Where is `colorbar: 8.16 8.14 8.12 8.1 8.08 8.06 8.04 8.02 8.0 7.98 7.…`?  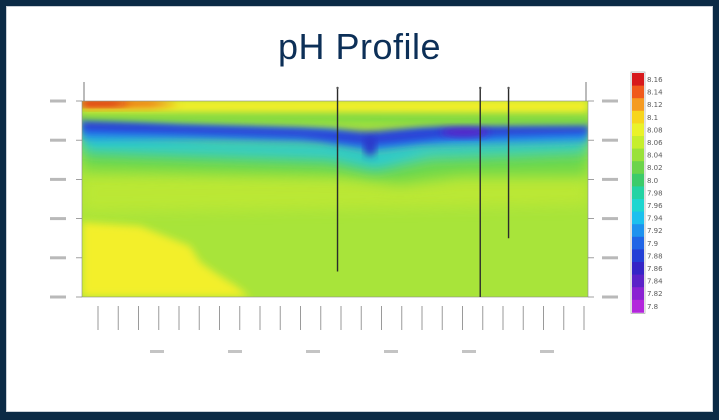 colorbar: 8.16 8.14 8.12 8.1 8.08 8.06 8.04 8.02 8.0 7.98 7.… is located at coordinates (646, 192).